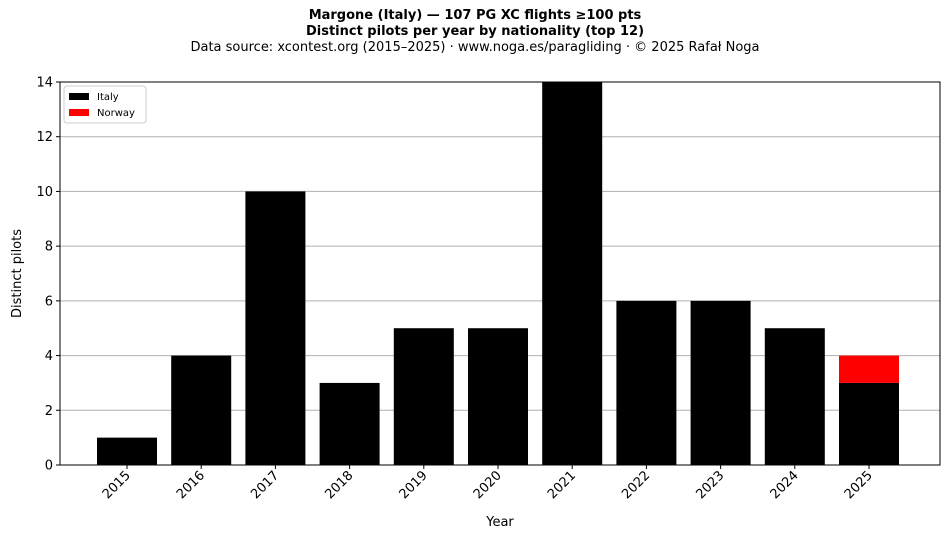 Image resolution: width=950 pixels, height=539 pixels. What do you see at coordinates (646, 382) in the screenshot?
I see `bar-italy-2022` at bounding box center [646, 382].